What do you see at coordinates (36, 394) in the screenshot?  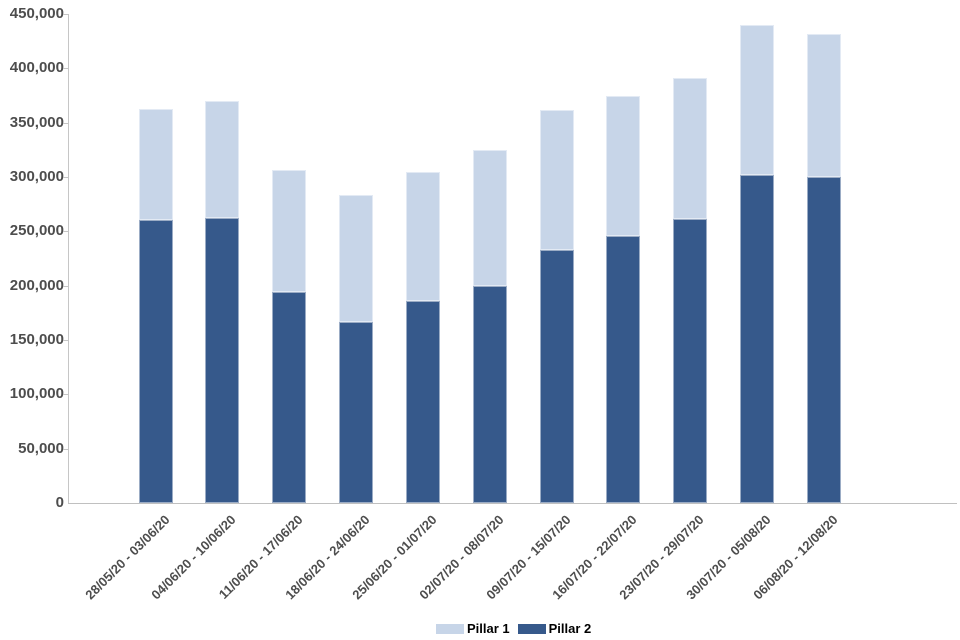 I see `y-axis-tick-label: 100,000` at bounding box center [36, 394].